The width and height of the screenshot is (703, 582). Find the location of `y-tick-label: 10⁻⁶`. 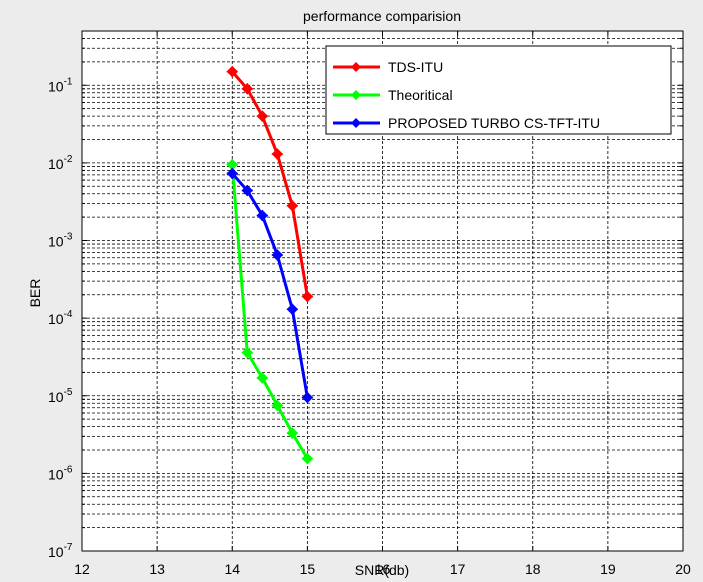

y-tick-label: 10⁻⁶ is located at coordinates (60, 473).